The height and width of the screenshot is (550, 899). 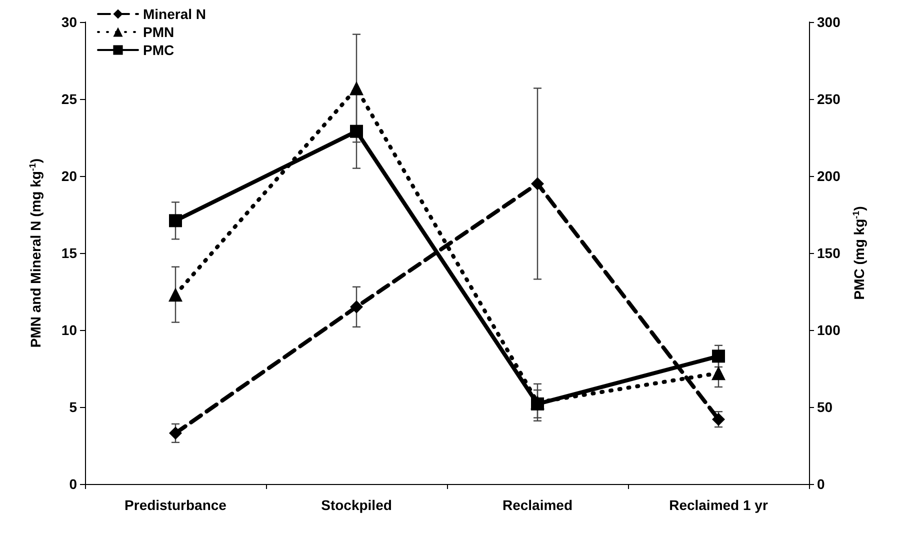 What do you see at coordinates (175, 505) in the screenshot?
I see `x-tick-label: Predisturbance` at bounding box center [175, 505].